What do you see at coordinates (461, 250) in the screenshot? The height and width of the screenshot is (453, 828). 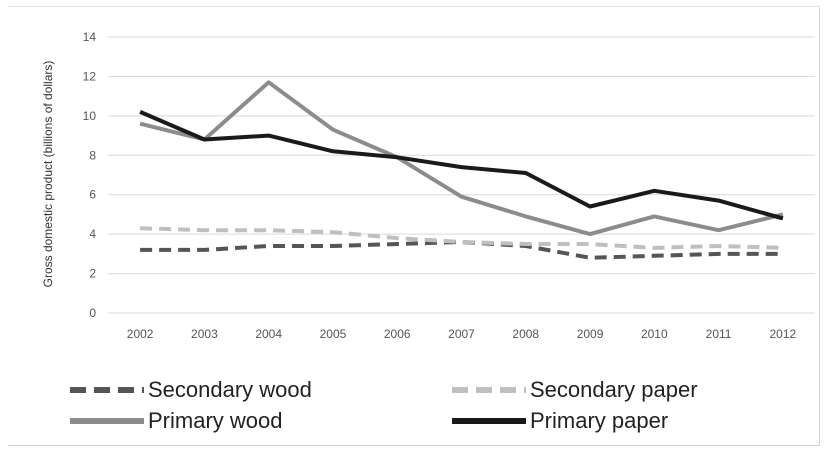 I see `series-line-secondary-wood` at bounding box center [461, 250].